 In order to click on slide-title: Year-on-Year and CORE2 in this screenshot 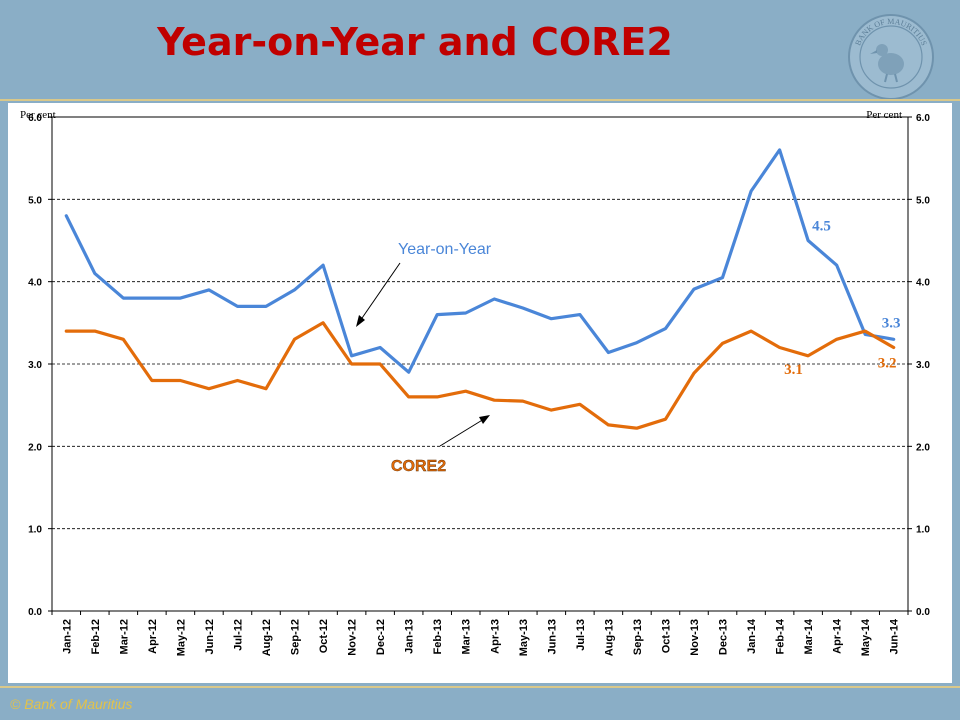, I will do `click(415, 42)`.